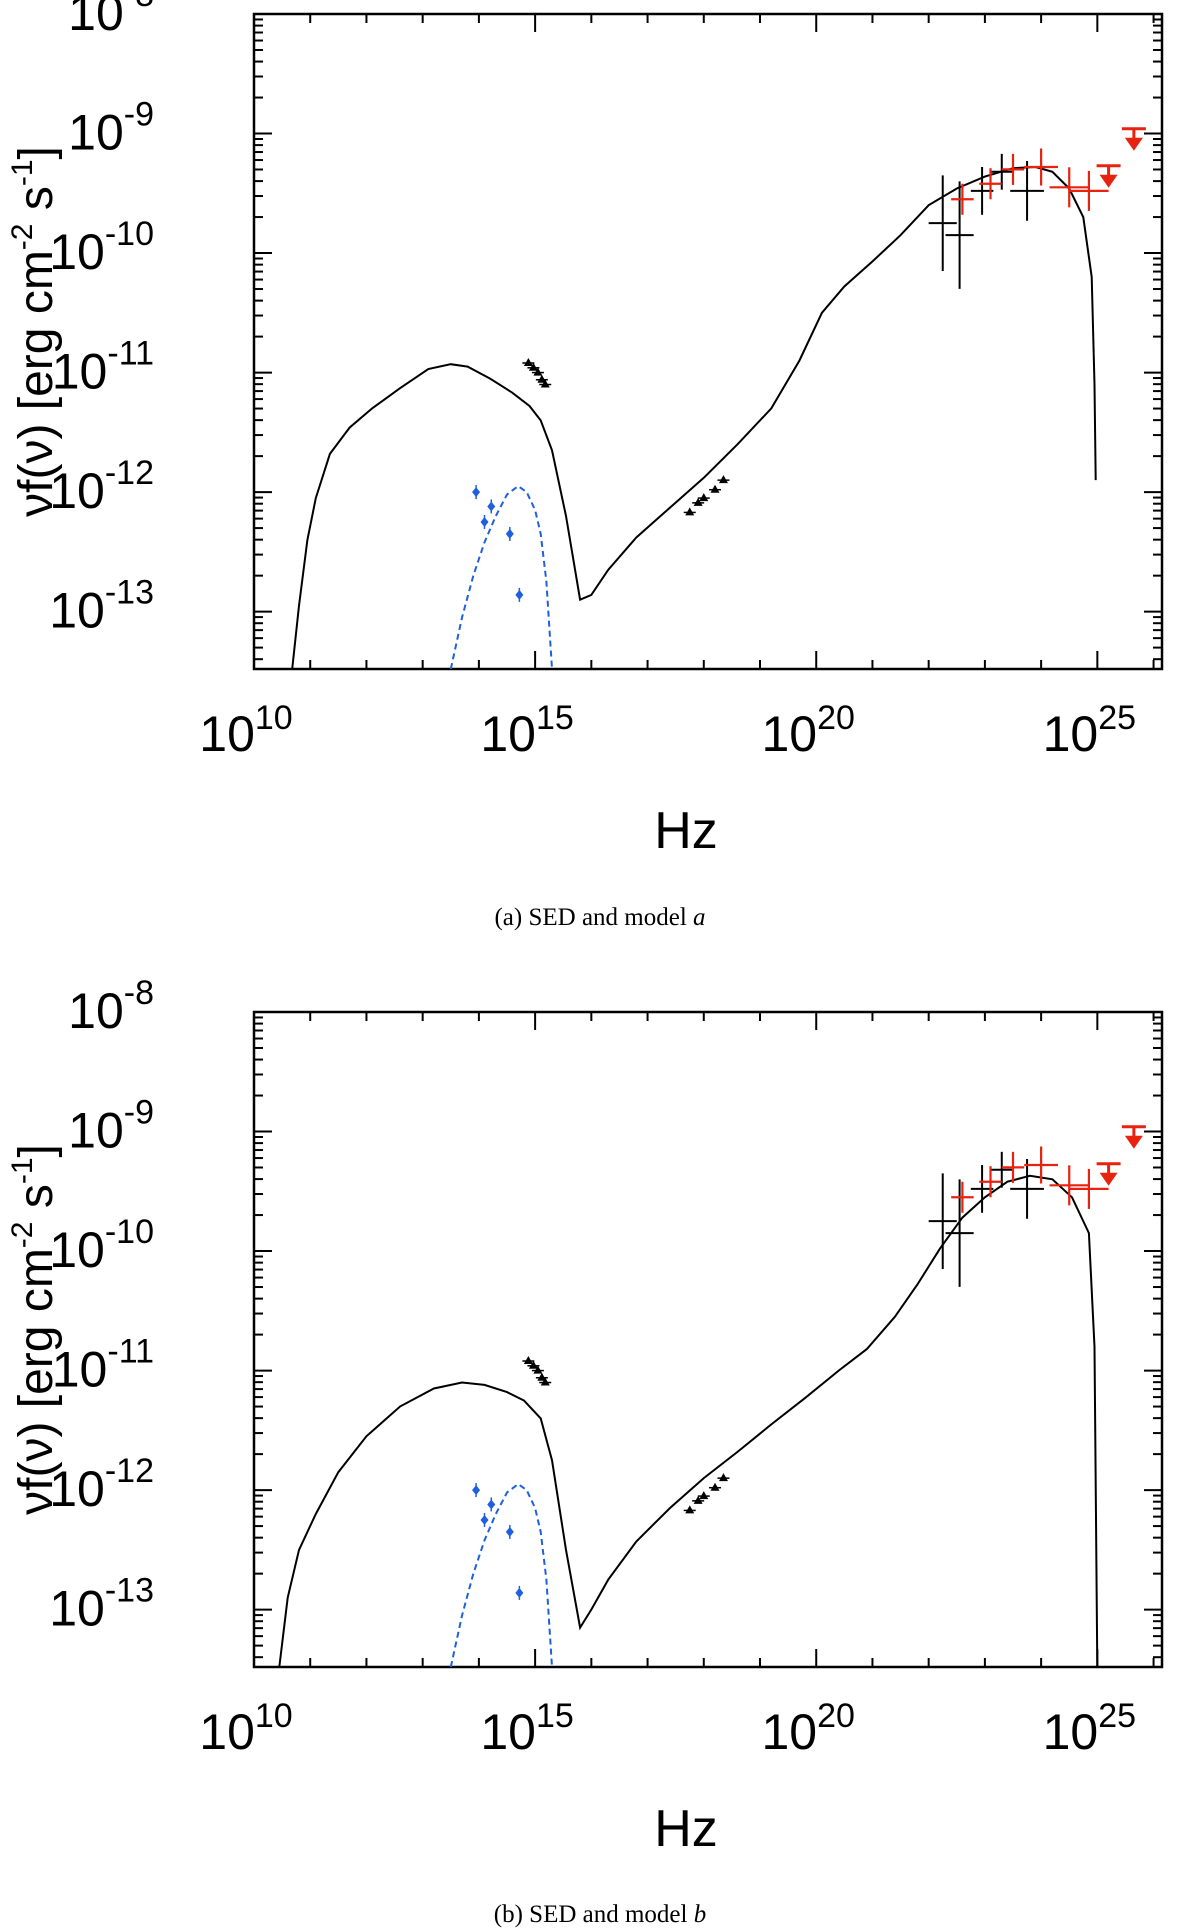  I want to click on figure-caption: (a) SED and model a, so click(599, 917).